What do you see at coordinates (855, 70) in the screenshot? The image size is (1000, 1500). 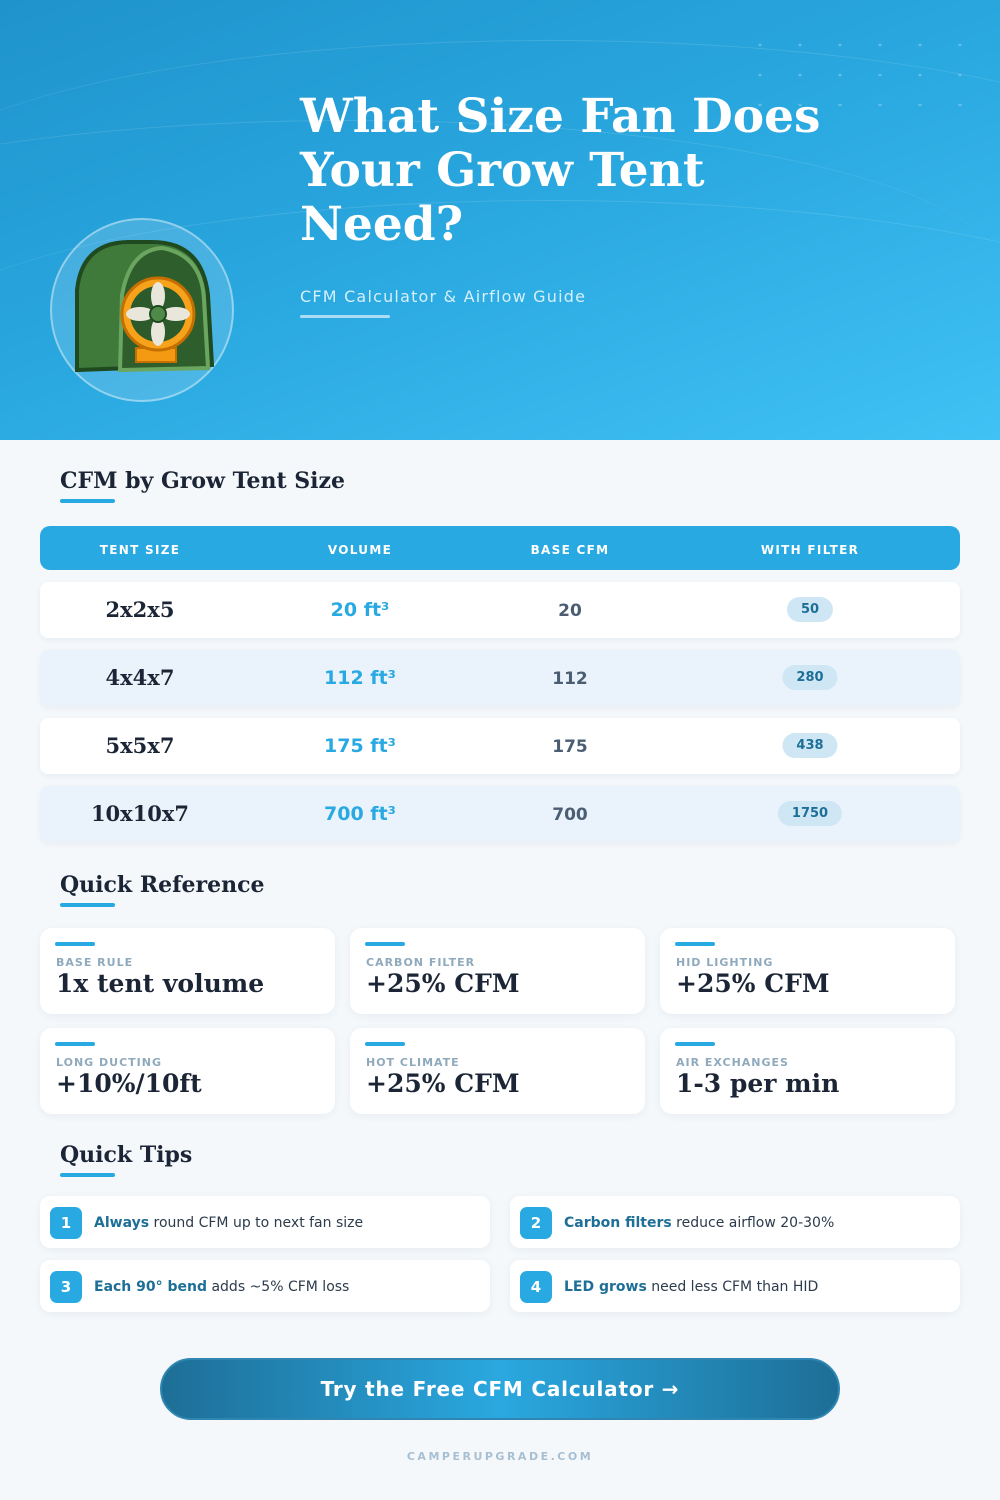 I see `dot-pattern` at bounding box center [855, 70].